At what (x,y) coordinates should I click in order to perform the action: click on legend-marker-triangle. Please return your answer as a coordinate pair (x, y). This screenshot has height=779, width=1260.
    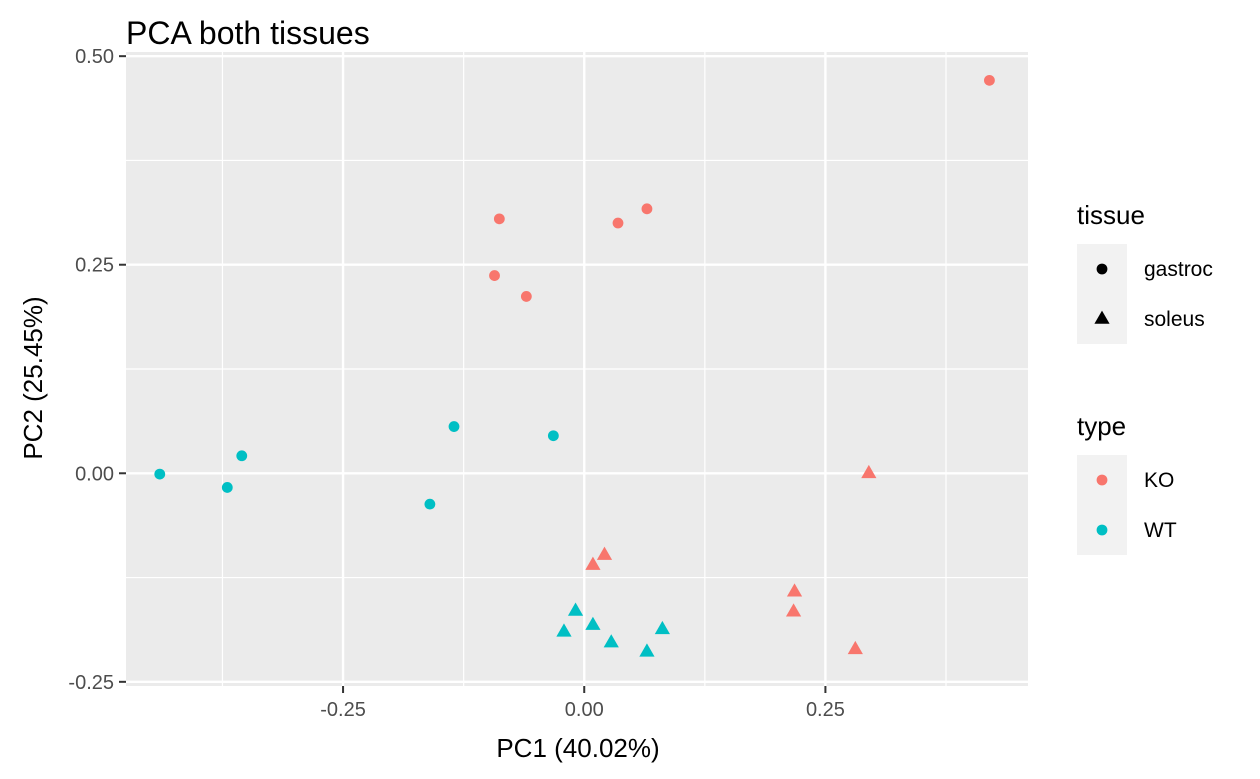
    Looking at the image, I should click on (1102, 317).